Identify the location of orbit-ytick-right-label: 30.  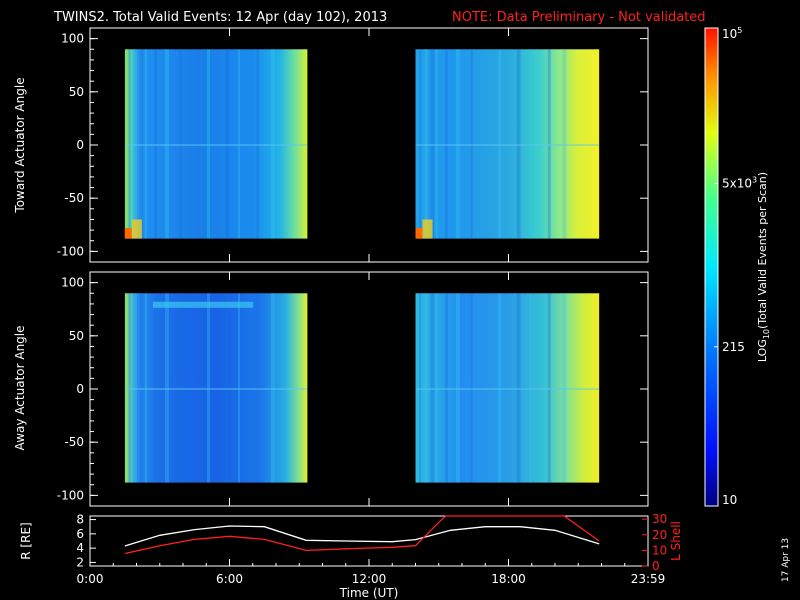
(659, 519).